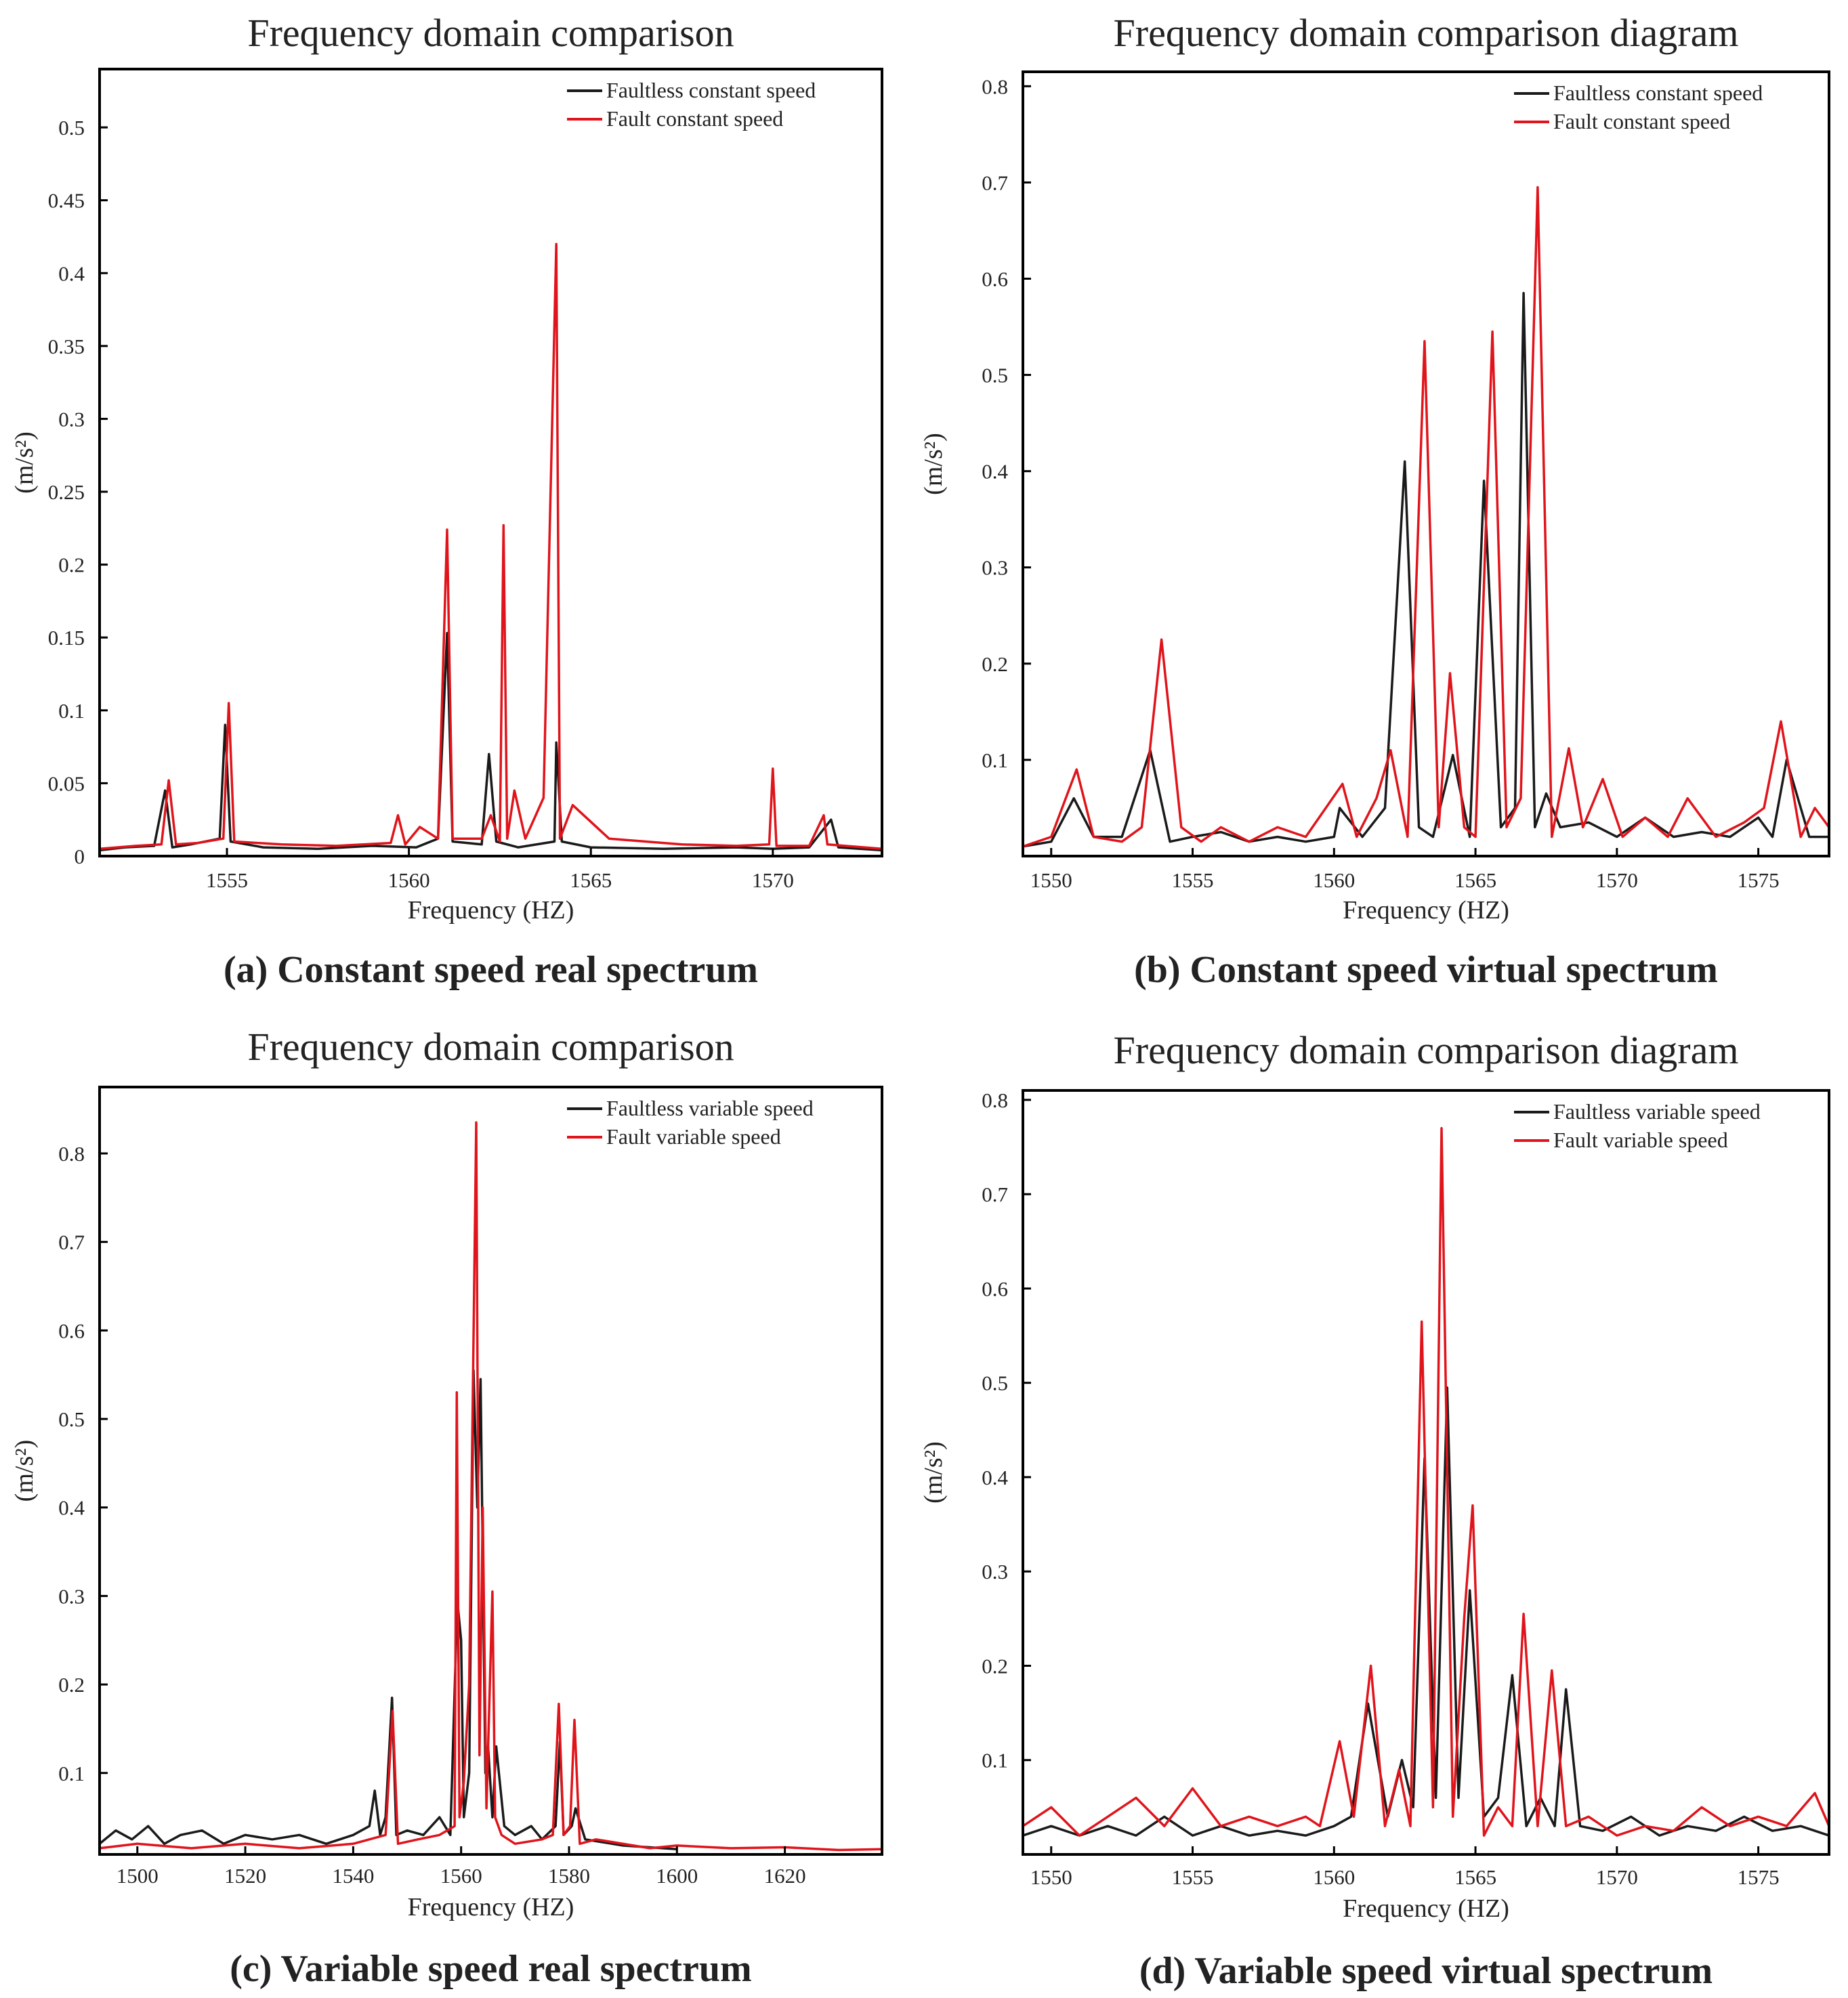  Describe the element at coordinates (677, 1876) in the screenshot. I see `x-tick-label: 1600` at that location.